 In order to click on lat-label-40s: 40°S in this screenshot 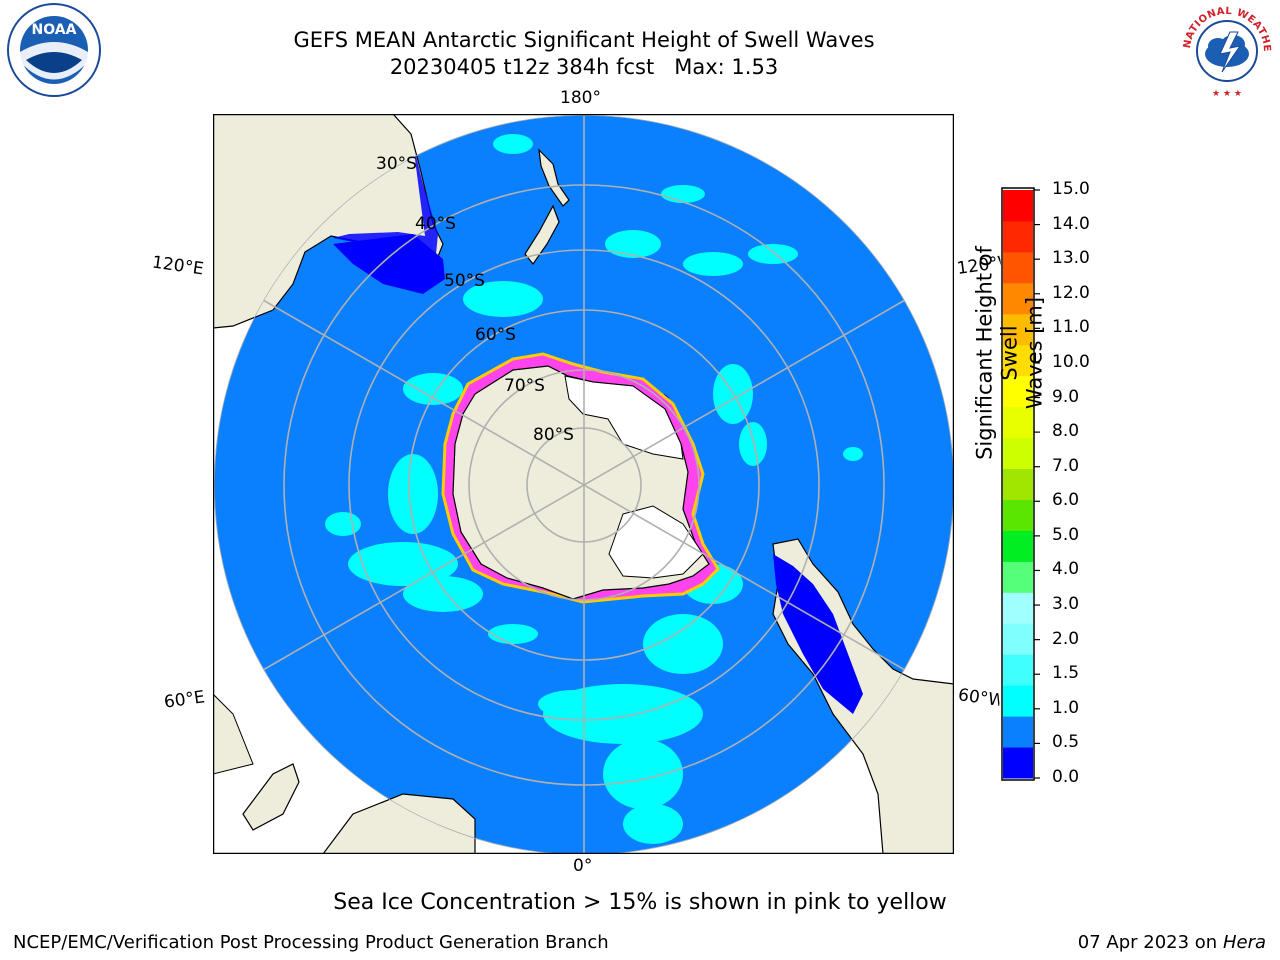, I will do `click(435, 224)`.